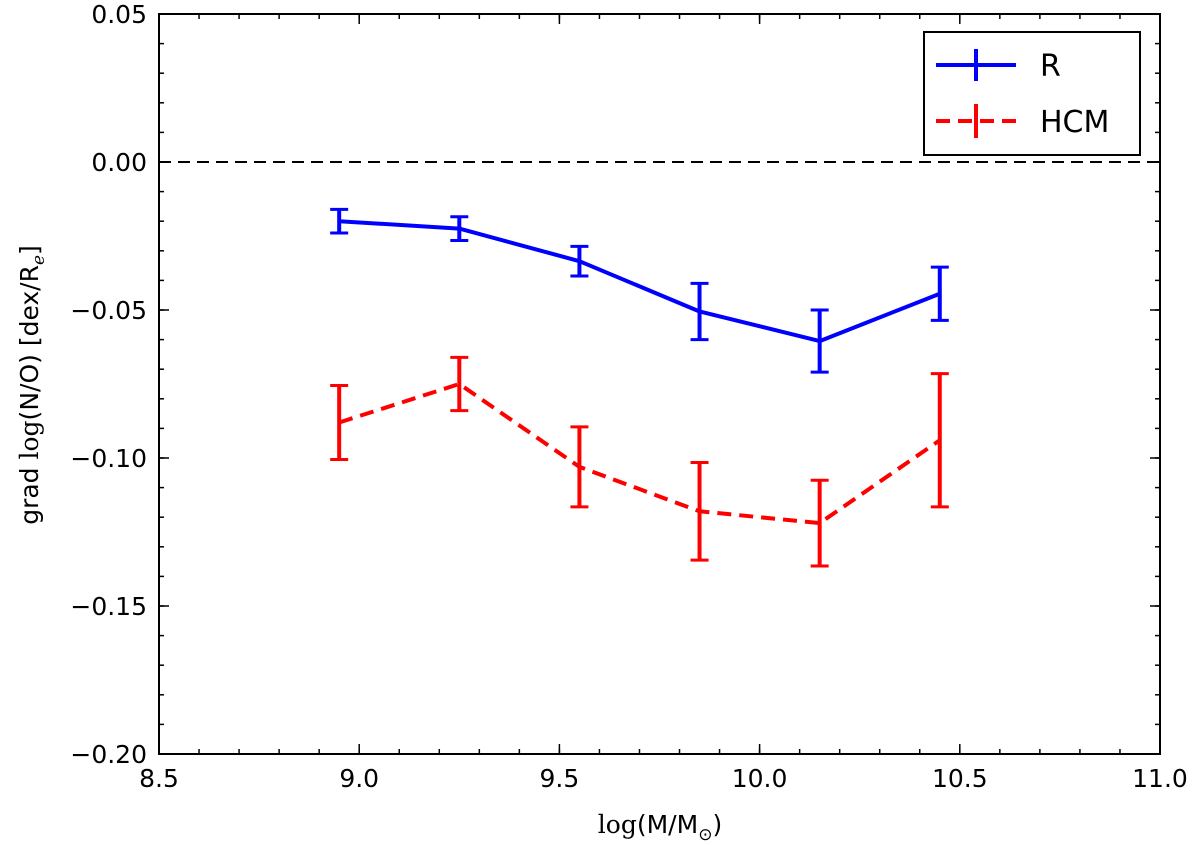  Describe the element at coordinates (560, 778) in the screenshot. I see `x-tick-label: 9.5` at that location.